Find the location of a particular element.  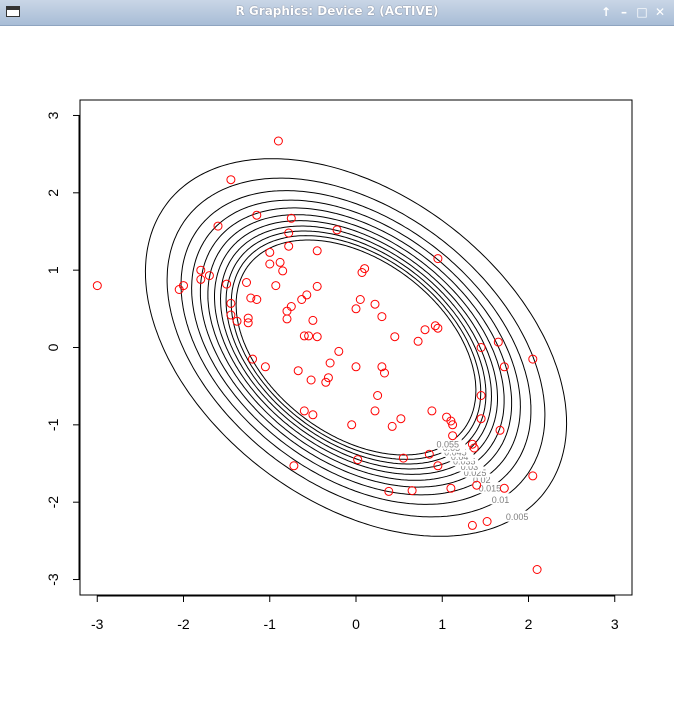

x-tick-label: 3 is located at coordinates (615, 624).